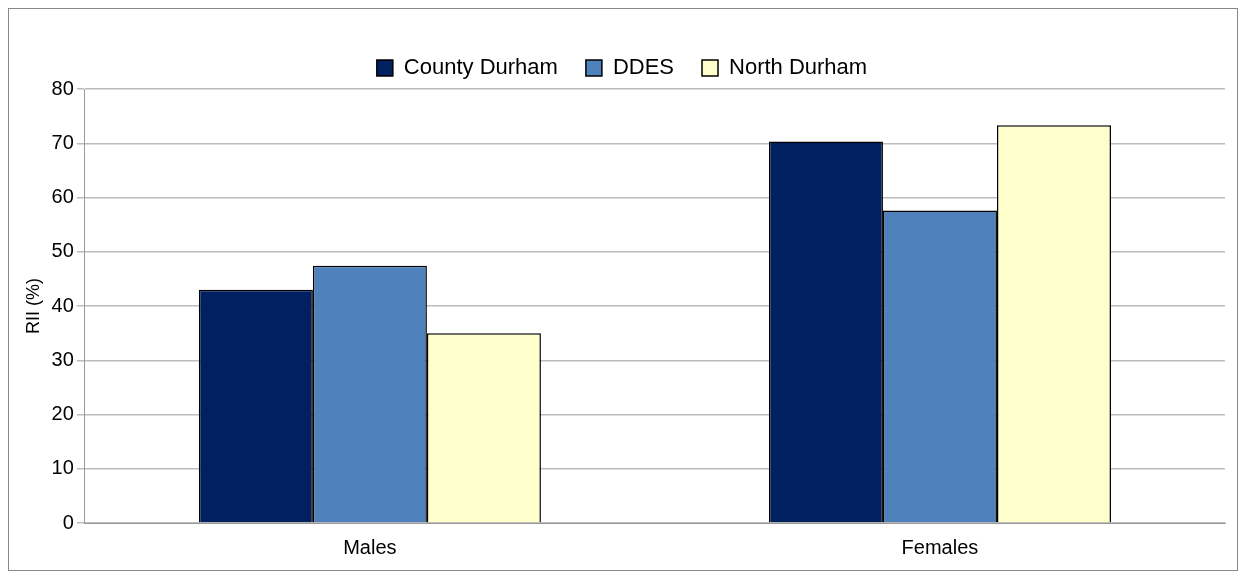  I want to click on y-tick-label: 30, so click(62, 358).